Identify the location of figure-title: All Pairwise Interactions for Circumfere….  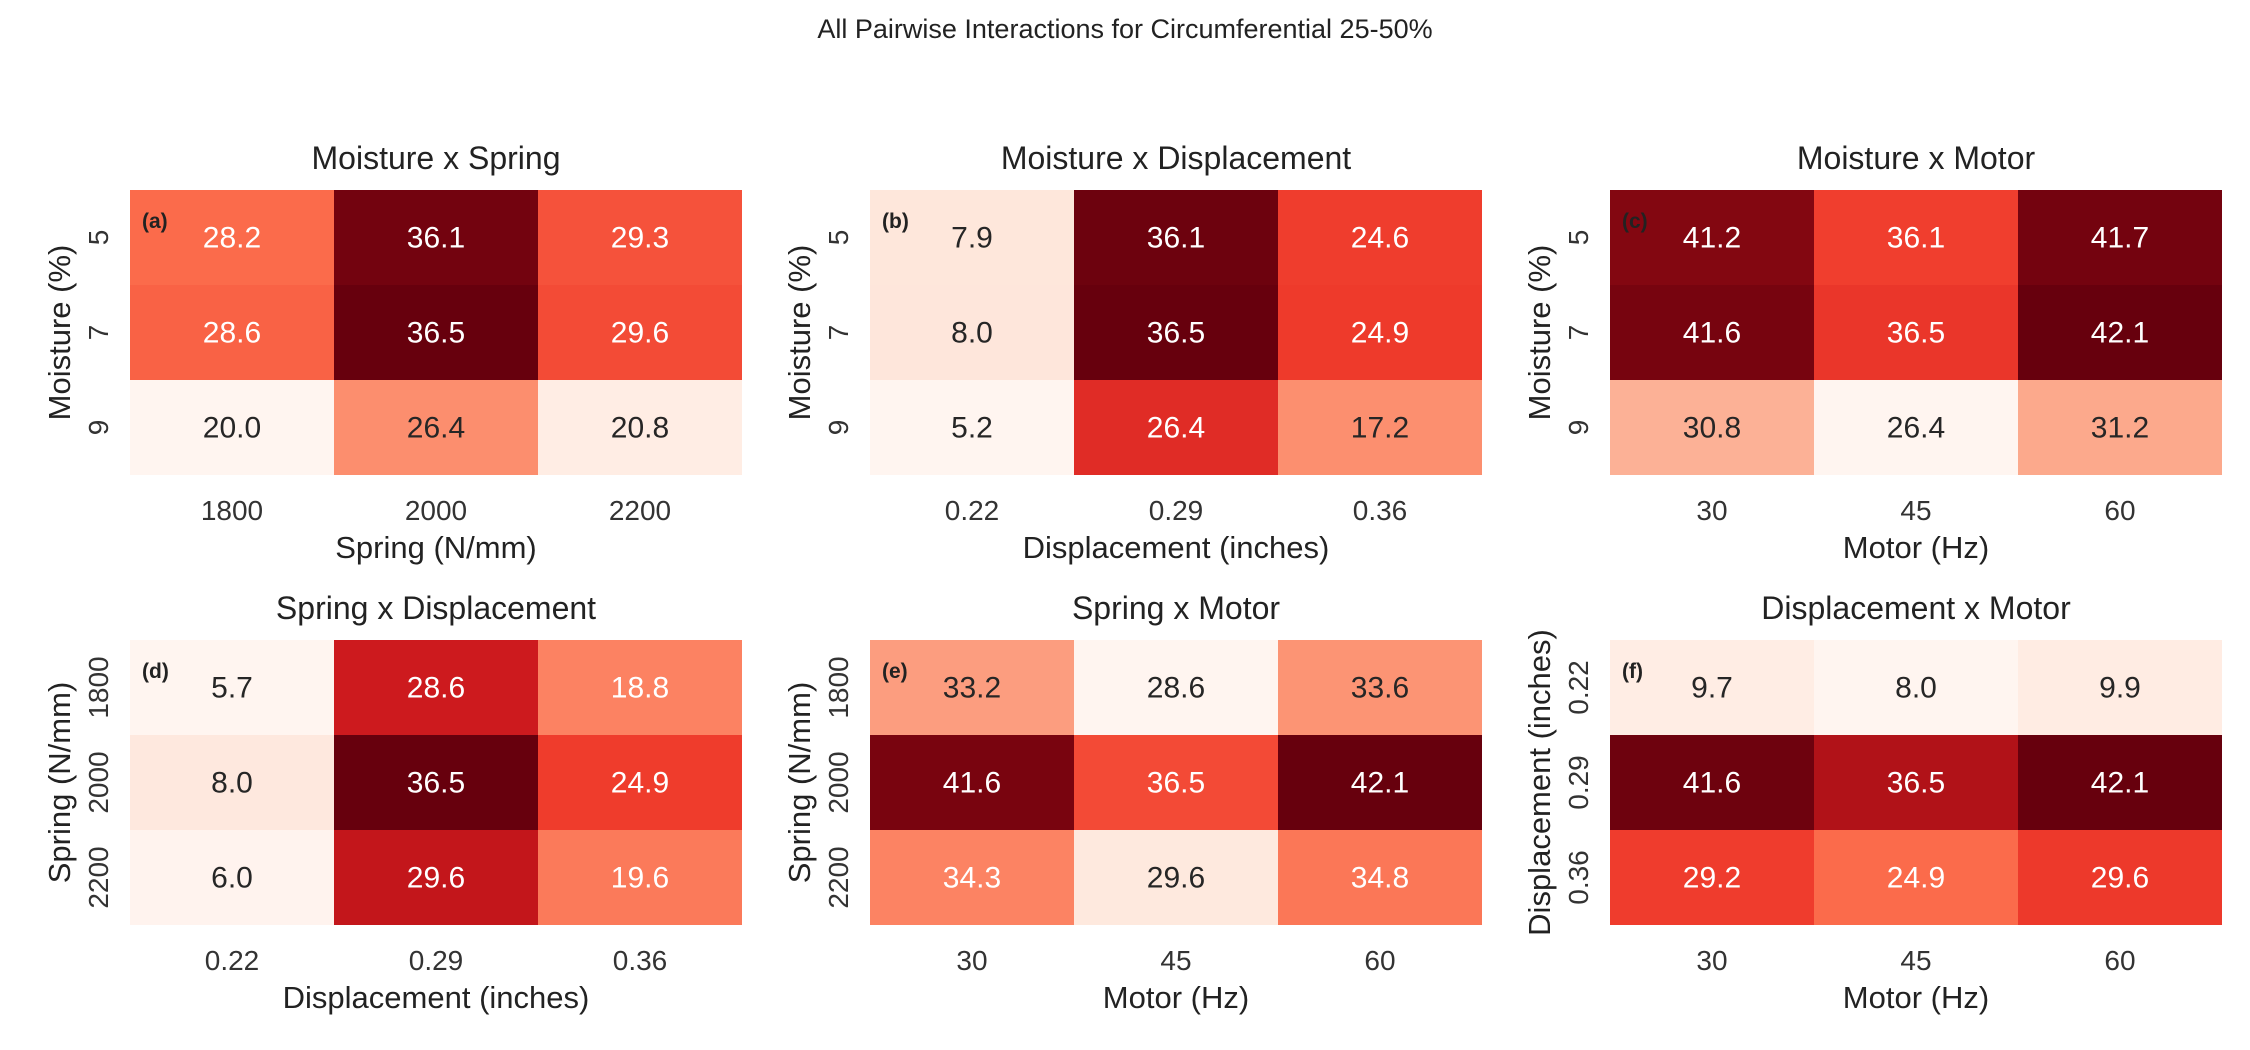
(1125, 29).